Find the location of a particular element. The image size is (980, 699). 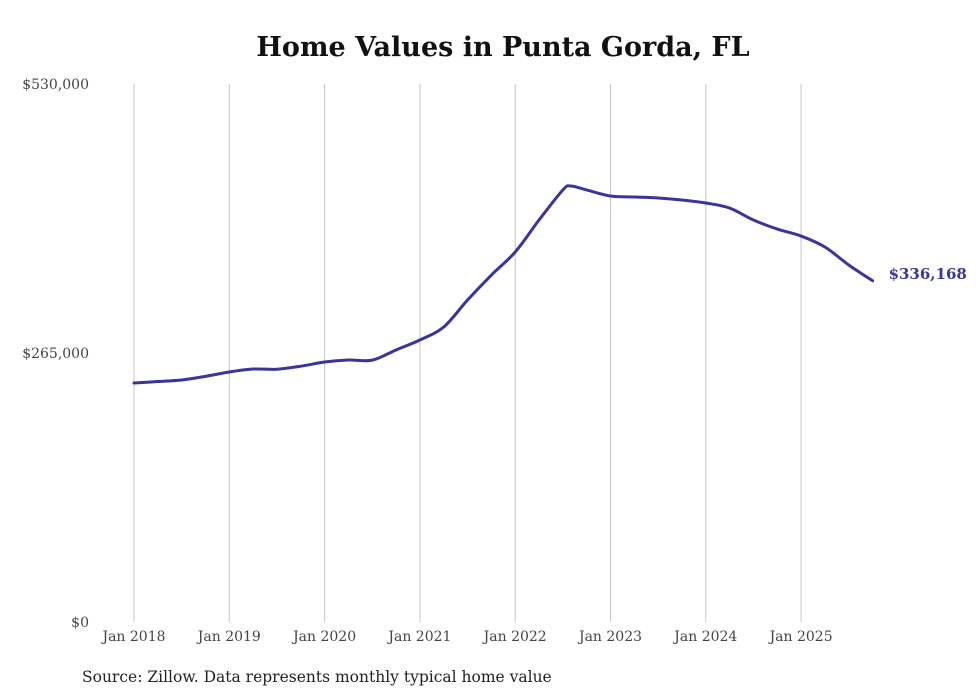

x-tick-label: Jan 2022 is located at coordinates (514, 637).